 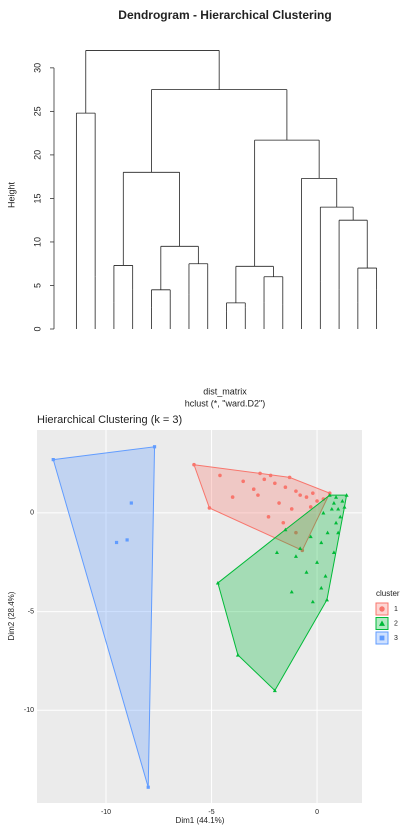 What do you see at coordinates (37, 68) in the screenshot?
I see `y-tick-label: 30` at bounding box center [37, 68].